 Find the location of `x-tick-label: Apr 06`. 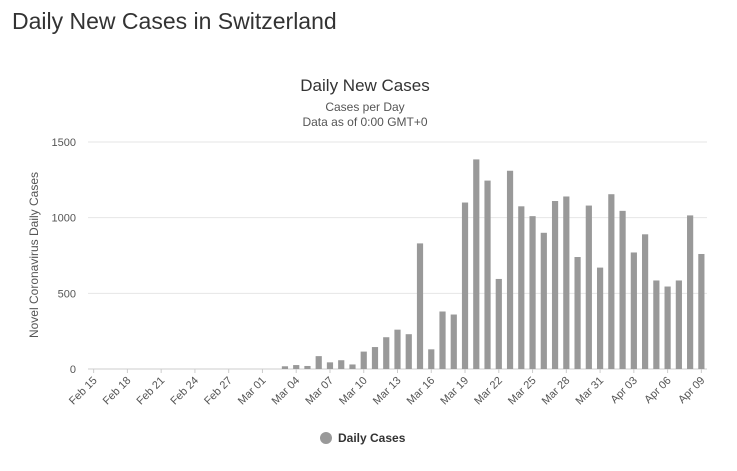

x-tick-label: Apr 06 is located at coordinates (657, 390).